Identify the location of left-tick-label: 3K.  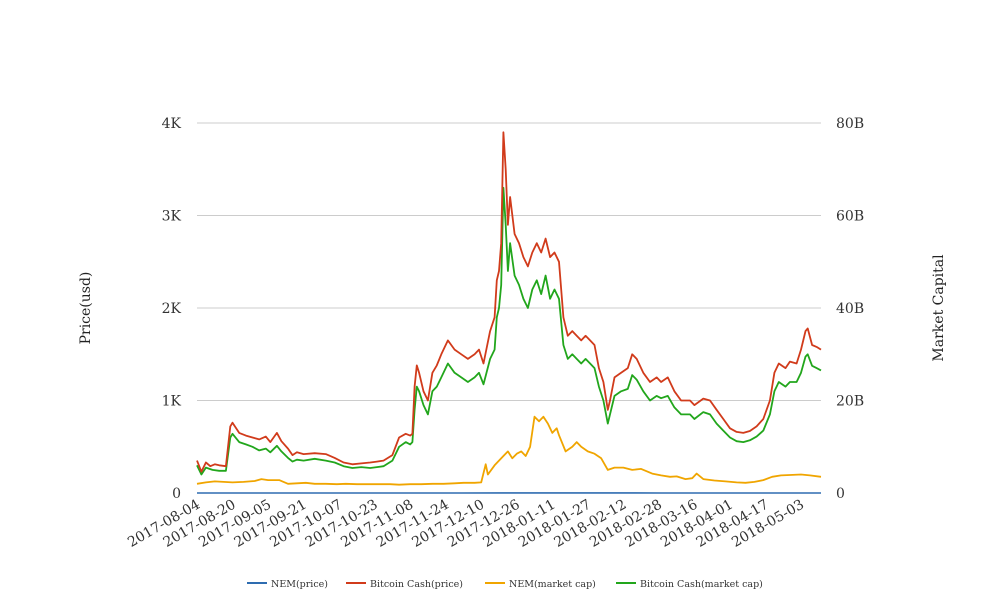
(172, 217).